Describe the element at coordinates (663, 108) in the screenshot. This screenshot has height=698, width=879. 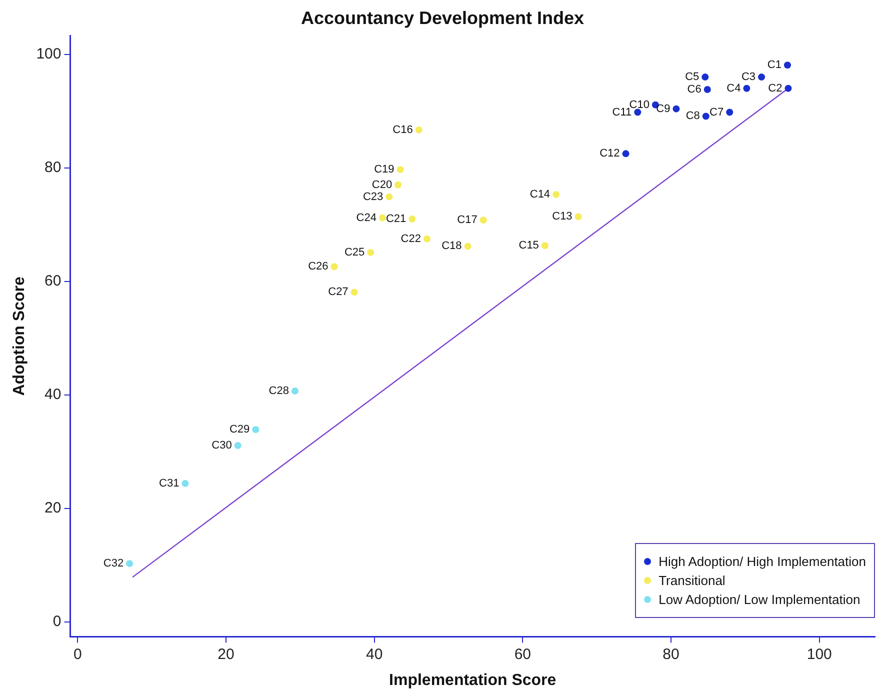
I see `annotation: C9` at that location.